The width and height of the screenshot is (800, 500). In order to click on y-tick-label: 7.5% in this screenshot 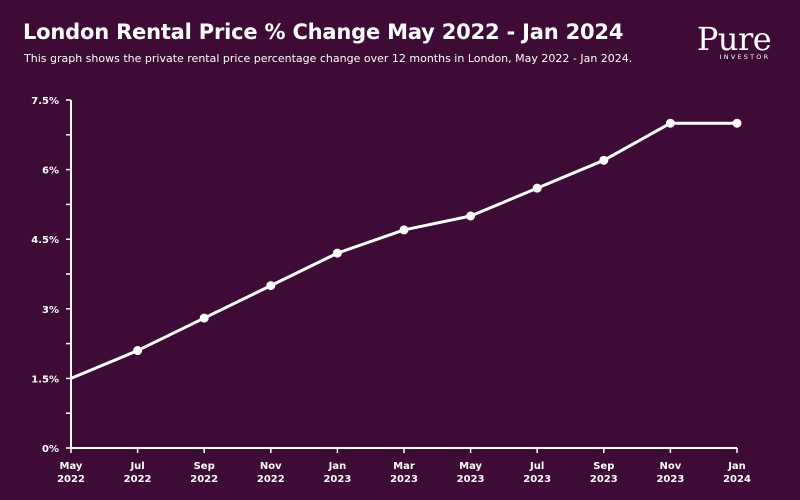, I will do `click(45, 101)`.